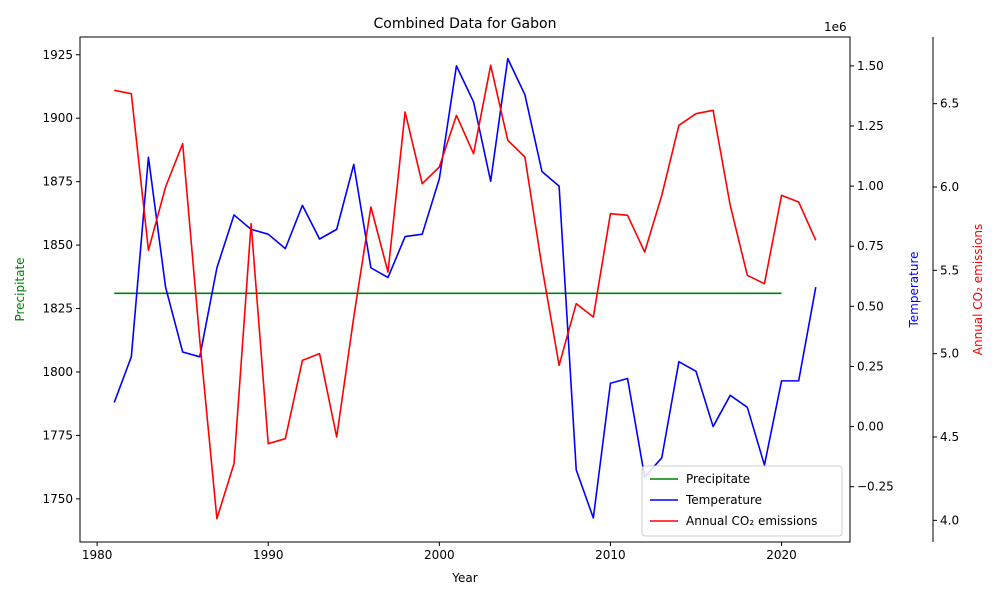 Image resolution: width=1000 pixels, height=600 pixels. Describe the element at coordinates (57, 499) in the screenshot. I see `precip-y-tick-label: 1750` at that location.